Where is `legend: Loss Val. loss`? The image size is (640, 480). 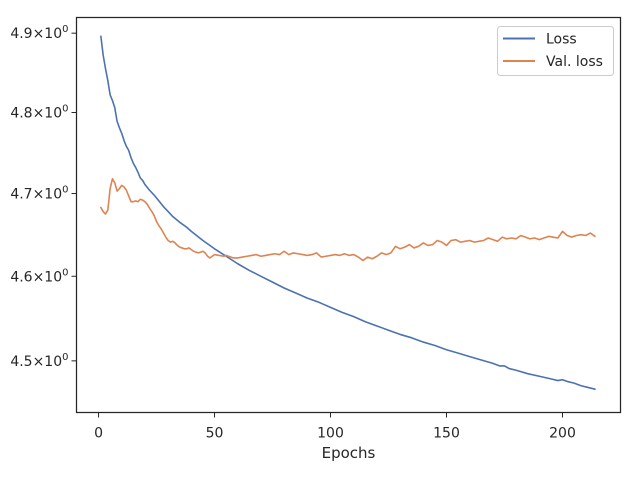
legend: Loss Val. loss is located at coordinates (555, 51).